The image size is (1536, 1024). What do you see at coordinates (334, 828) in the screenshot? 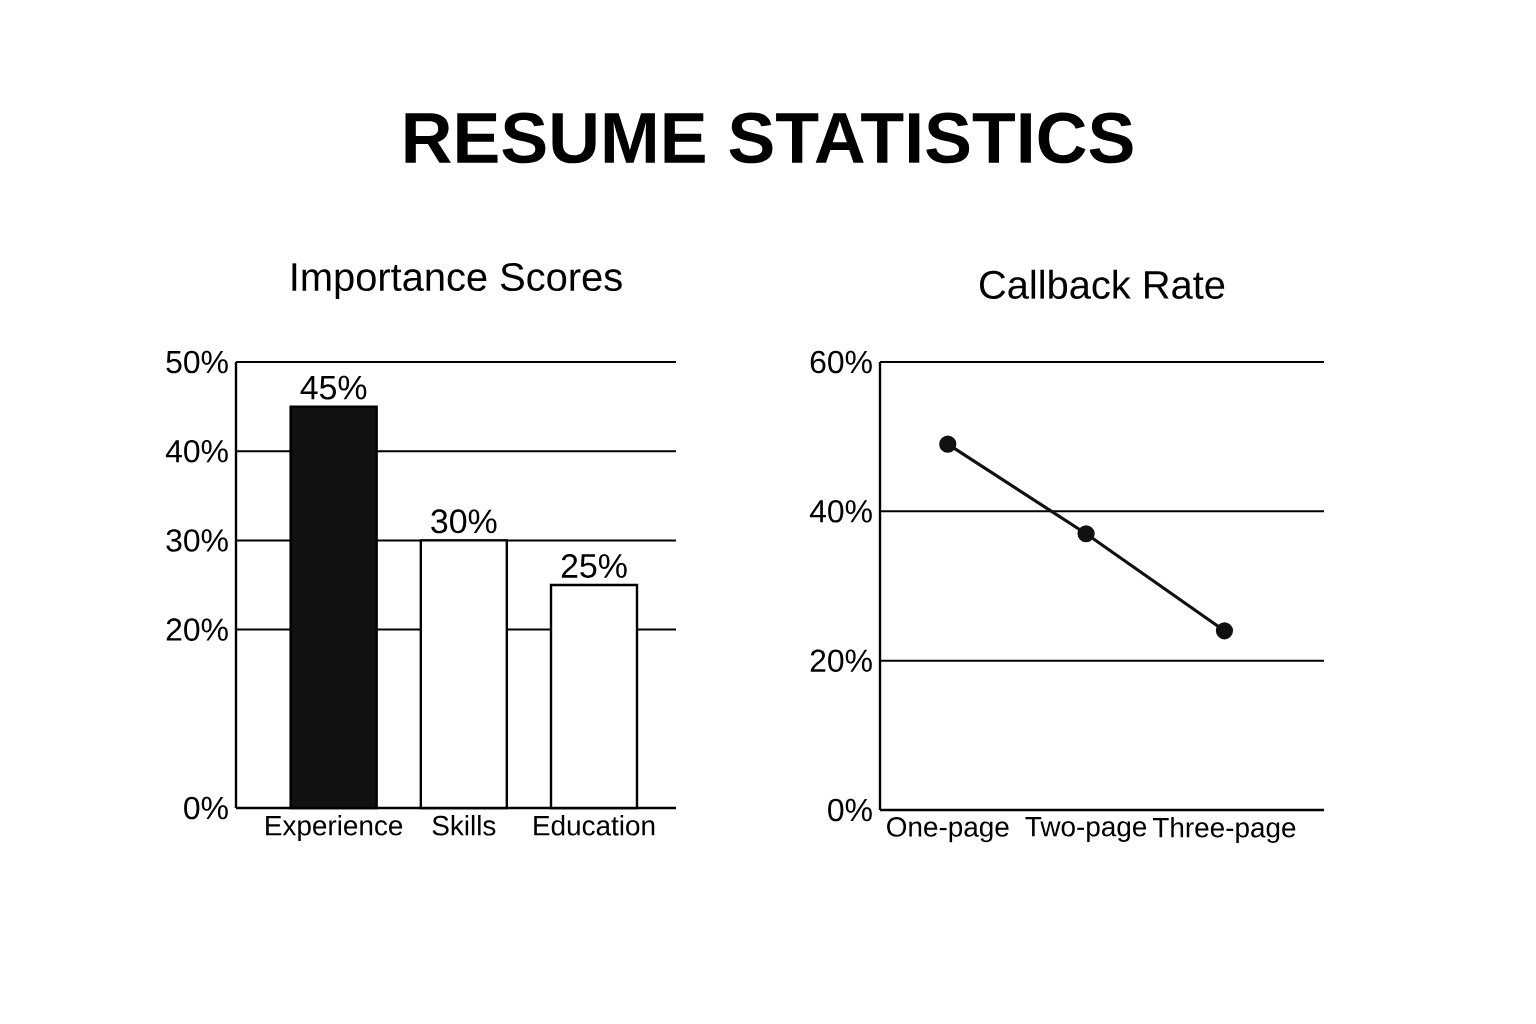
I see `x-tick-label: Experience` at bounding box center [334, 828].